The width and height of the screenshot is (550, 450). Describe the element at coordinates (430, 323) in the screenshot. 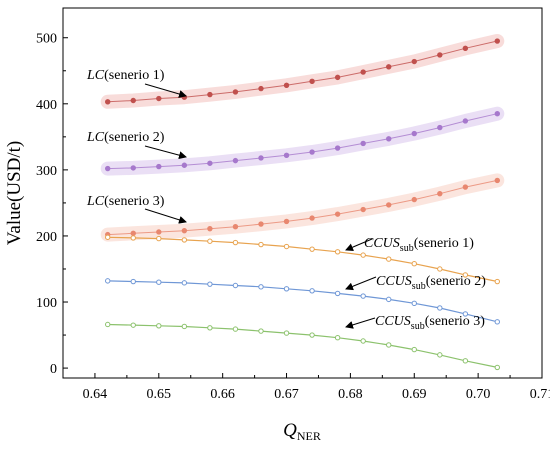

I see `annotation-ccus-3: CCUSsub(senerio 3)` at that location.